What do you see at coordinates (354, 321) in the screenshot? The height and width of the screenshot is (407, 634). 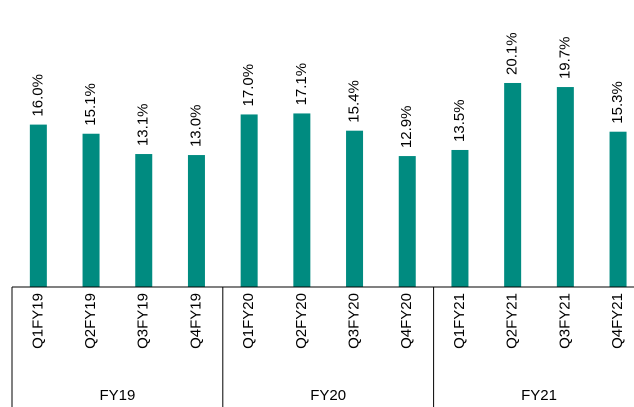 I see `x-tick-label: Q3FY20` at bounding box center [354, 321].